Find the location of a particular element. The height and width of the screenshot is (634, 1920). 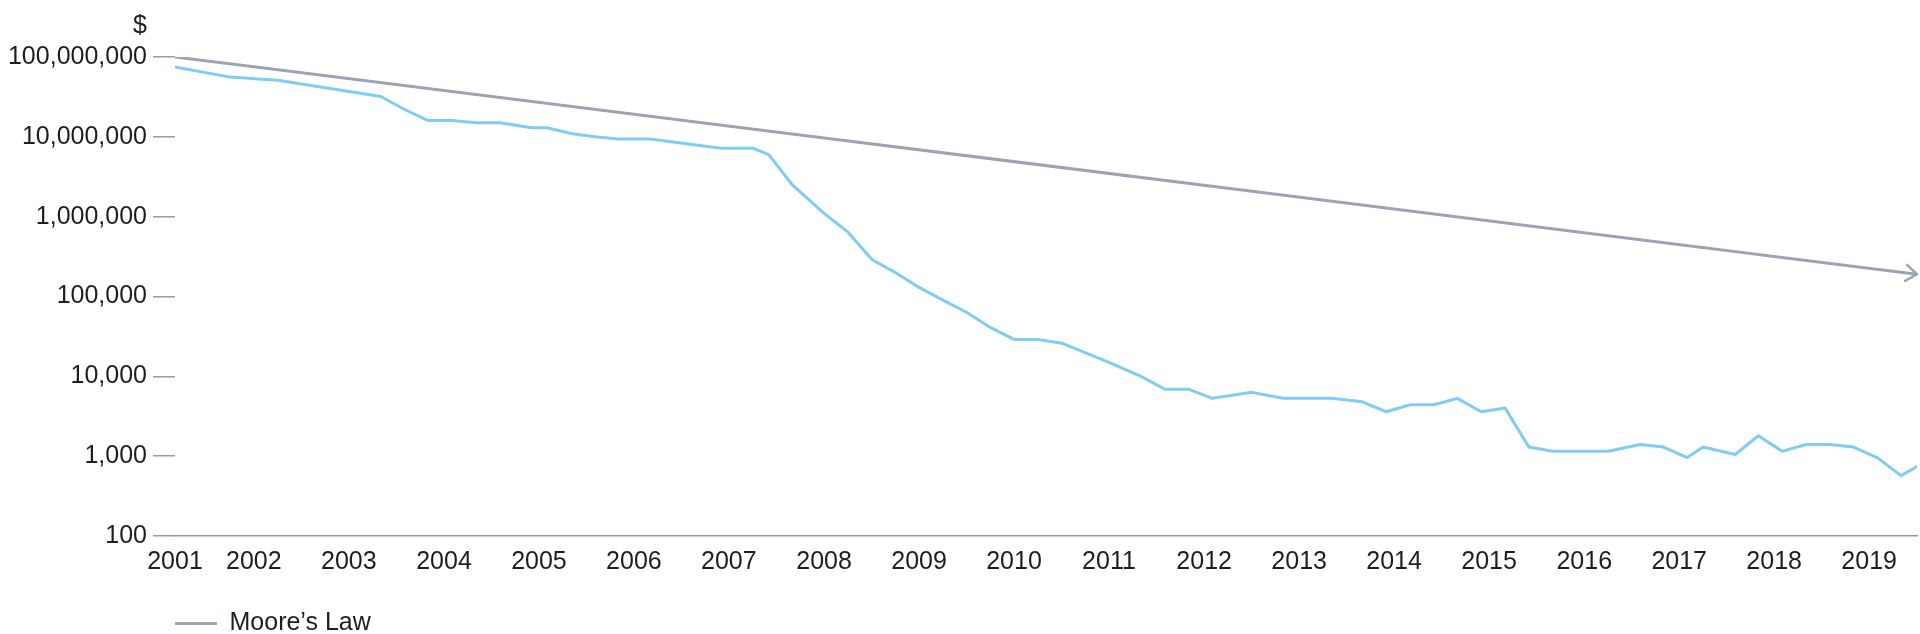

y-tick-label: 10,000 is located at coordinates (108, 374).